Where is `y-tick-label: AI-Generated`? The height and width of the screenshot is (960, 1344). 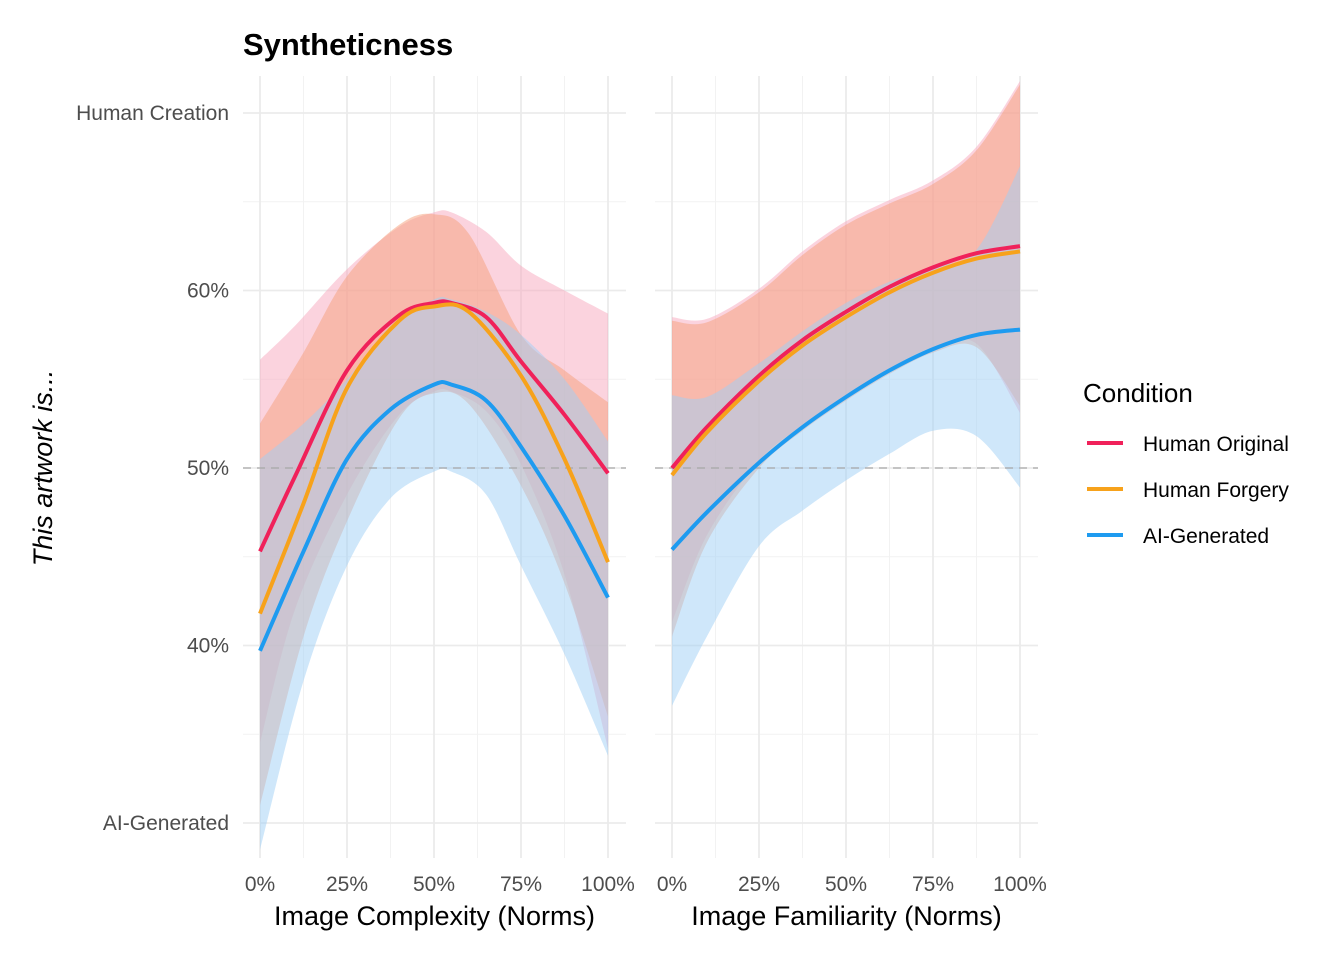
y-tick-label: AI-Generated is located at coordinates (166, 823).